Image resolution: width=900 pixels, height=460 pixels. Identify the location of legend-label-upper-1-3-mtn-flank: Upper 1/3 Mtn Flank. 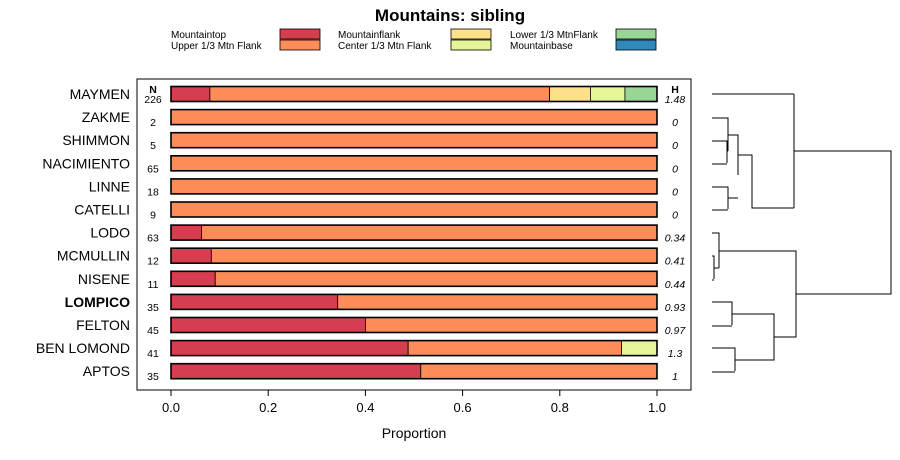
(217, 46).